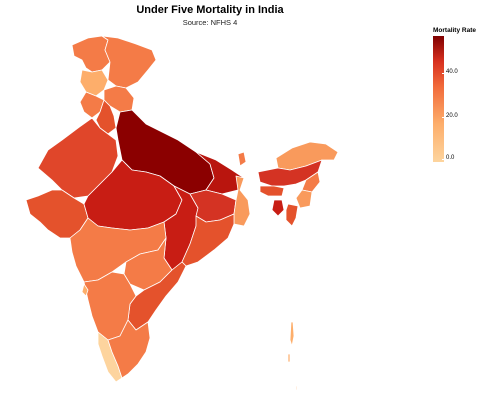 The image size is (485, 400). Describe the element at coordinates (208, 240) in the screenshot. I see `region-odisha` at that location.